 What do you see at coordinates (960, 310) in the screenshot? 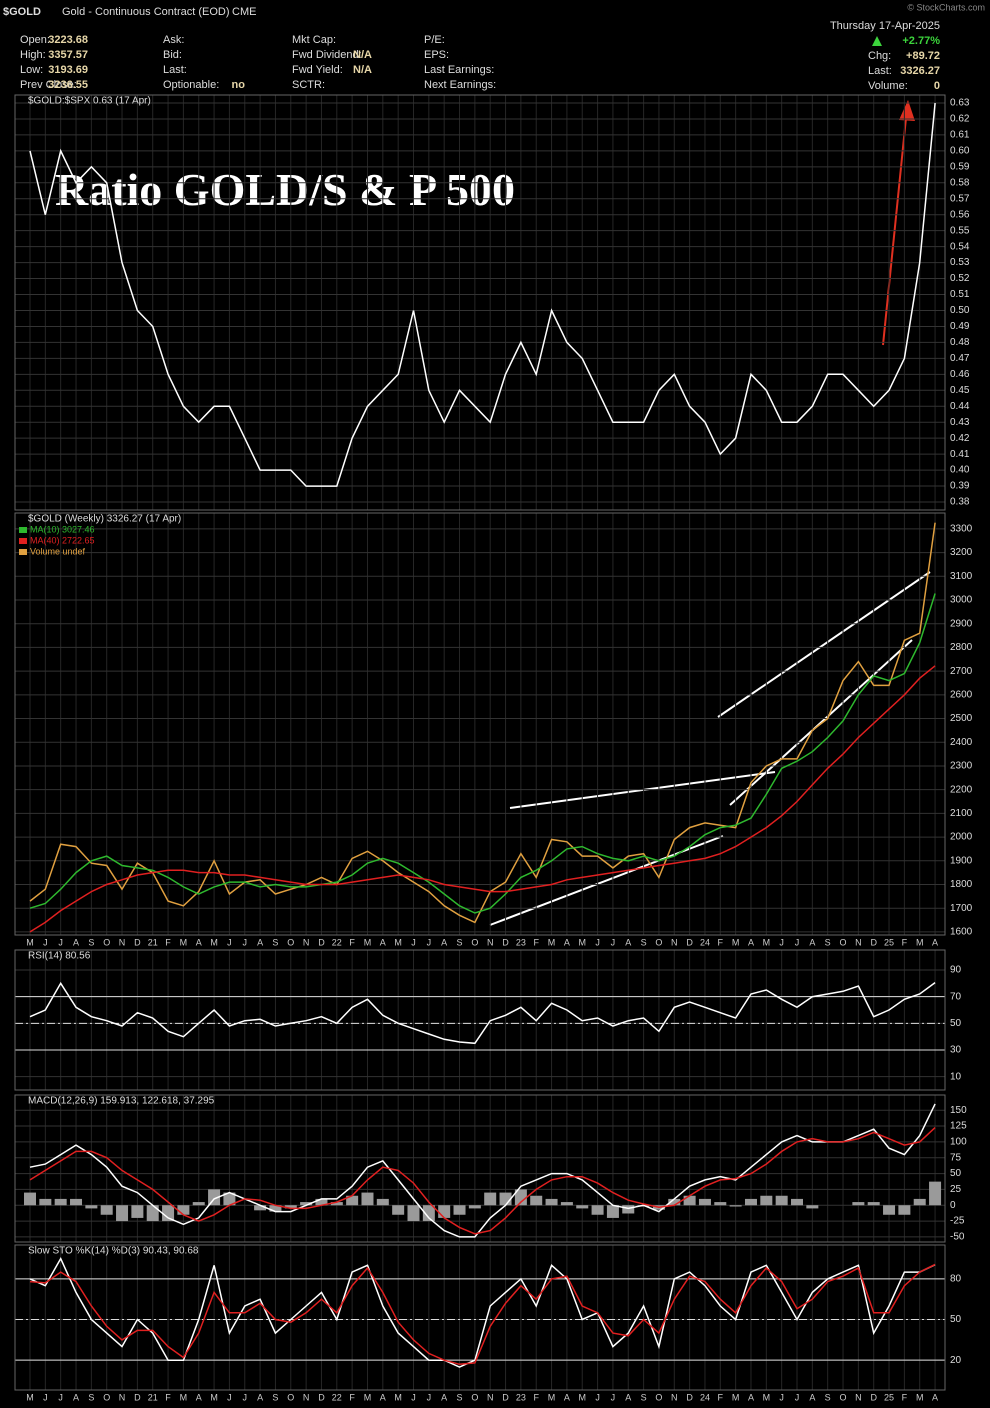
I see `y-tick-label: 0.50` at bounding box center [960, 310].